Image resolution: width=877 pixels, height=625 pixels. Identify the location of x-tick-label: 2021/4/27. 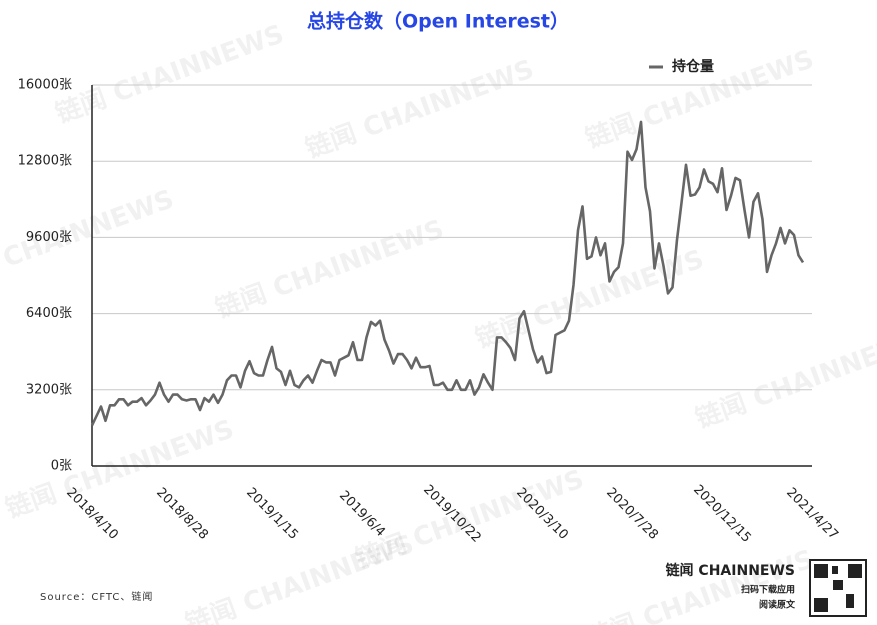
(812, 514).